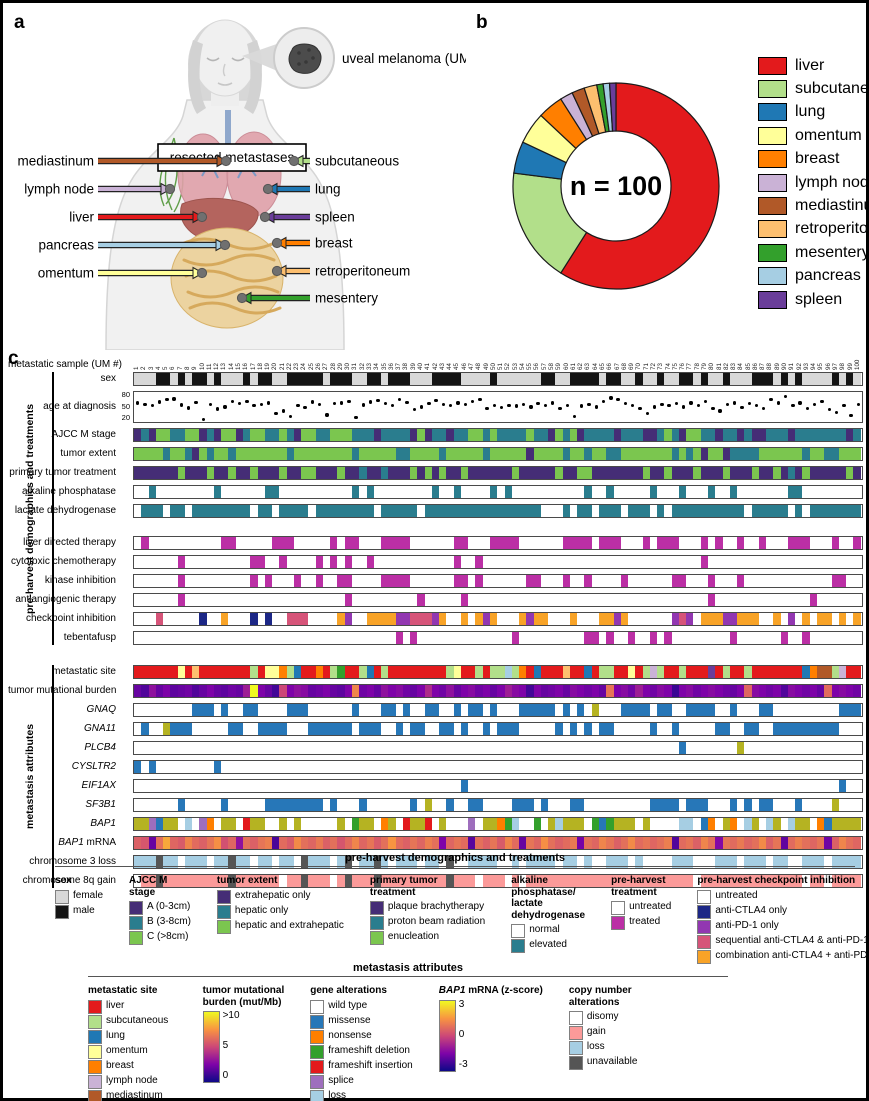 Image resolution: width=869 pixels, height=1101 pixels. What do you see at coordinates (408, 976) in the screenshot?
I see `legend2-rule` at bounding box center [408, 976].